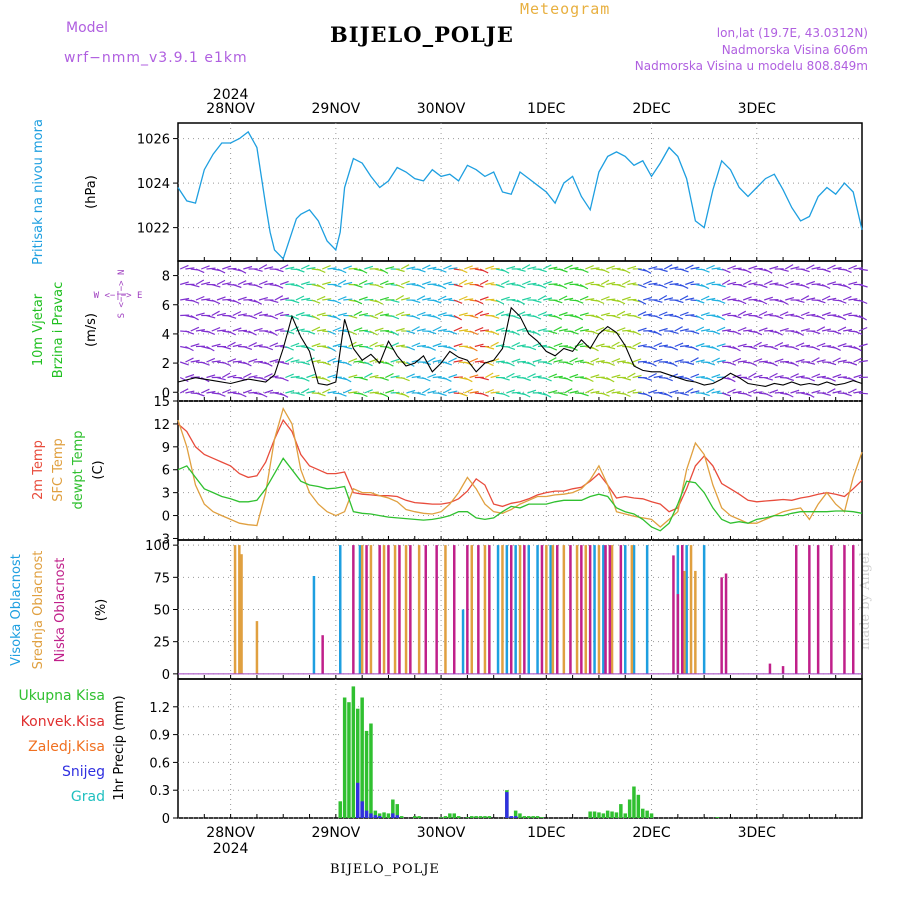 The image size is (900, 900). What do you see at coordinates (358, 800) in the screenshot?
I see `precip-bar-snow` at bounding box center [358, 800].